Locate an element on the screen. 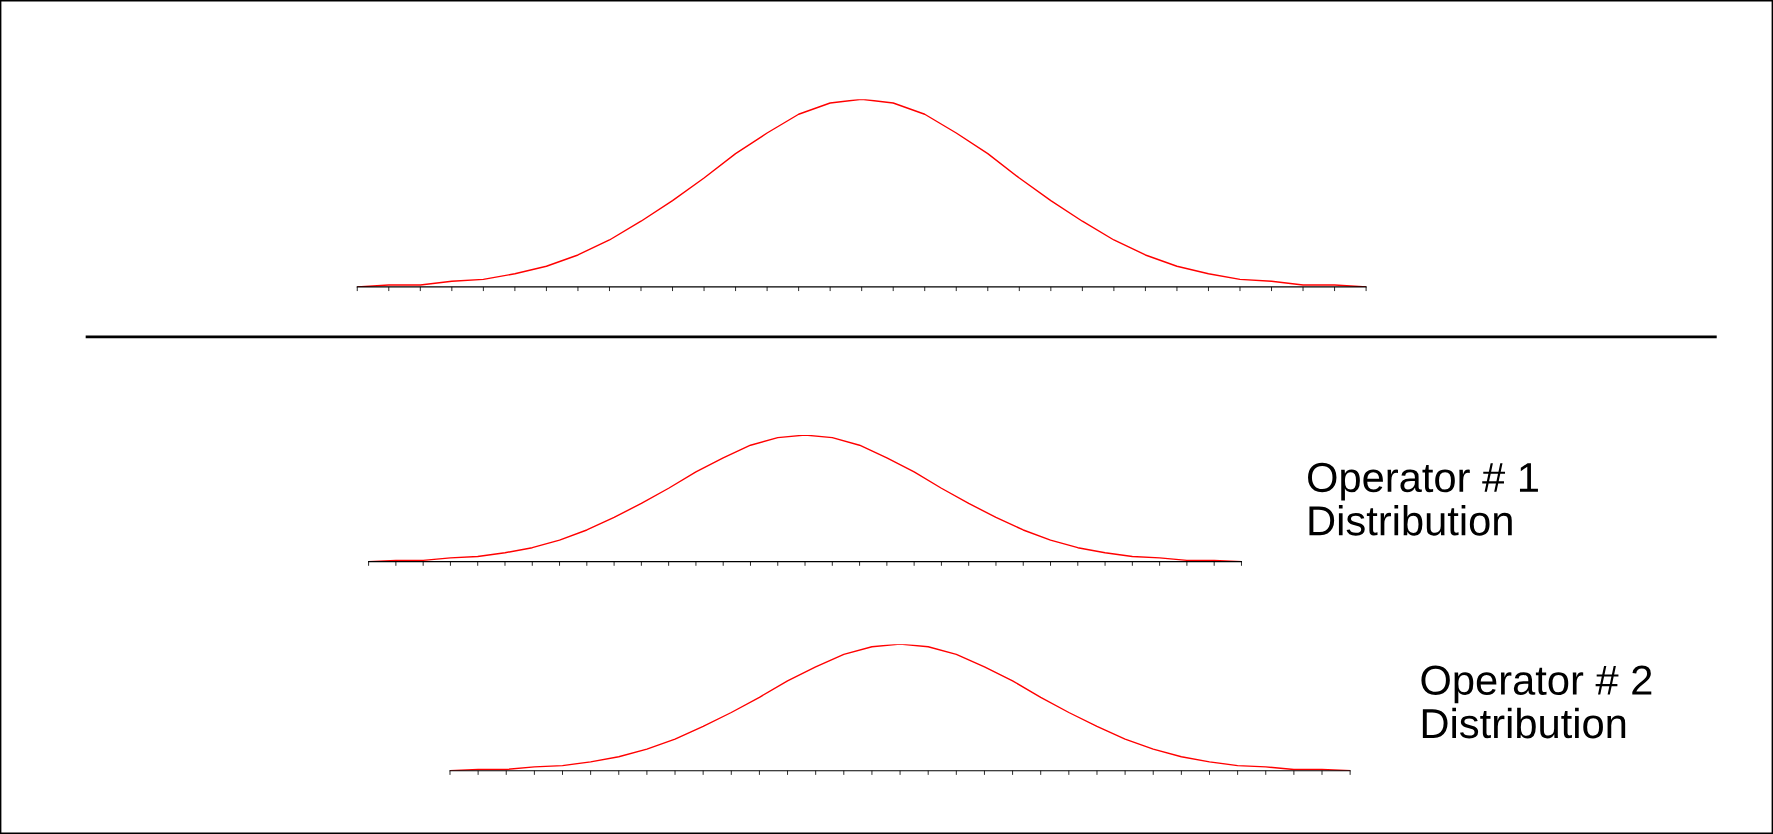  text: Operator # 2 Distribution is located at coordinates (1536, 702).